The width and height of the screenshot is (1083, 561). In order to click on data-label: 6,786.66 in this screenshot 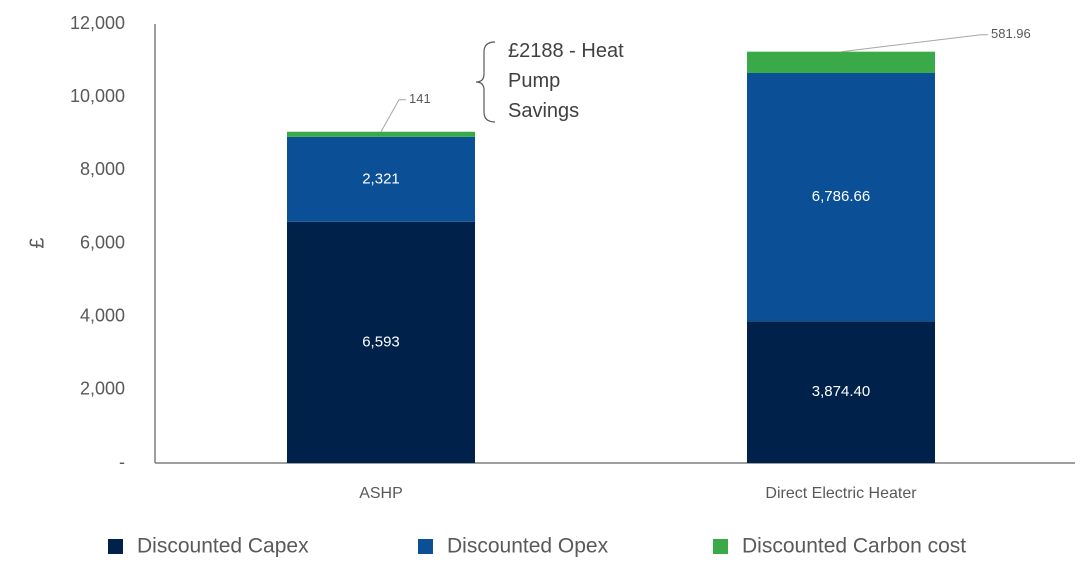, I will do `click(841, 196)`.